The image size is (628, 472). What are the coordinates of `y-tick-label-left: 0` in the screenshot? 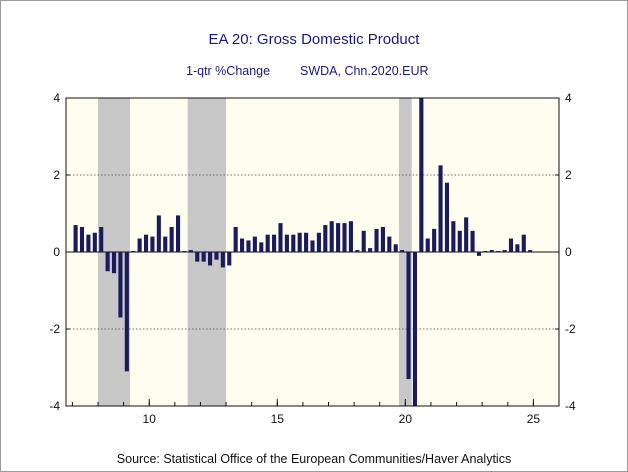 It's located at (56, 252).